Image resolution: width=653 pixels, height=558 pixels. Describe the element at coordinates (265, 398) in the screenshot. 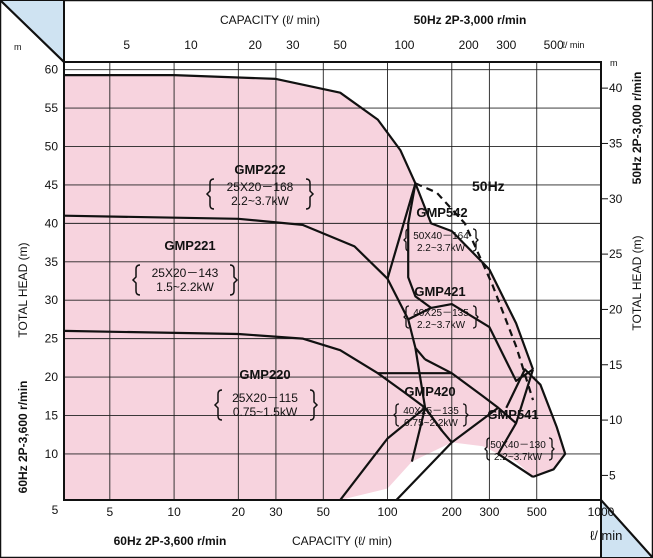

I see `spec-line-1: 25X20－115` at that location.